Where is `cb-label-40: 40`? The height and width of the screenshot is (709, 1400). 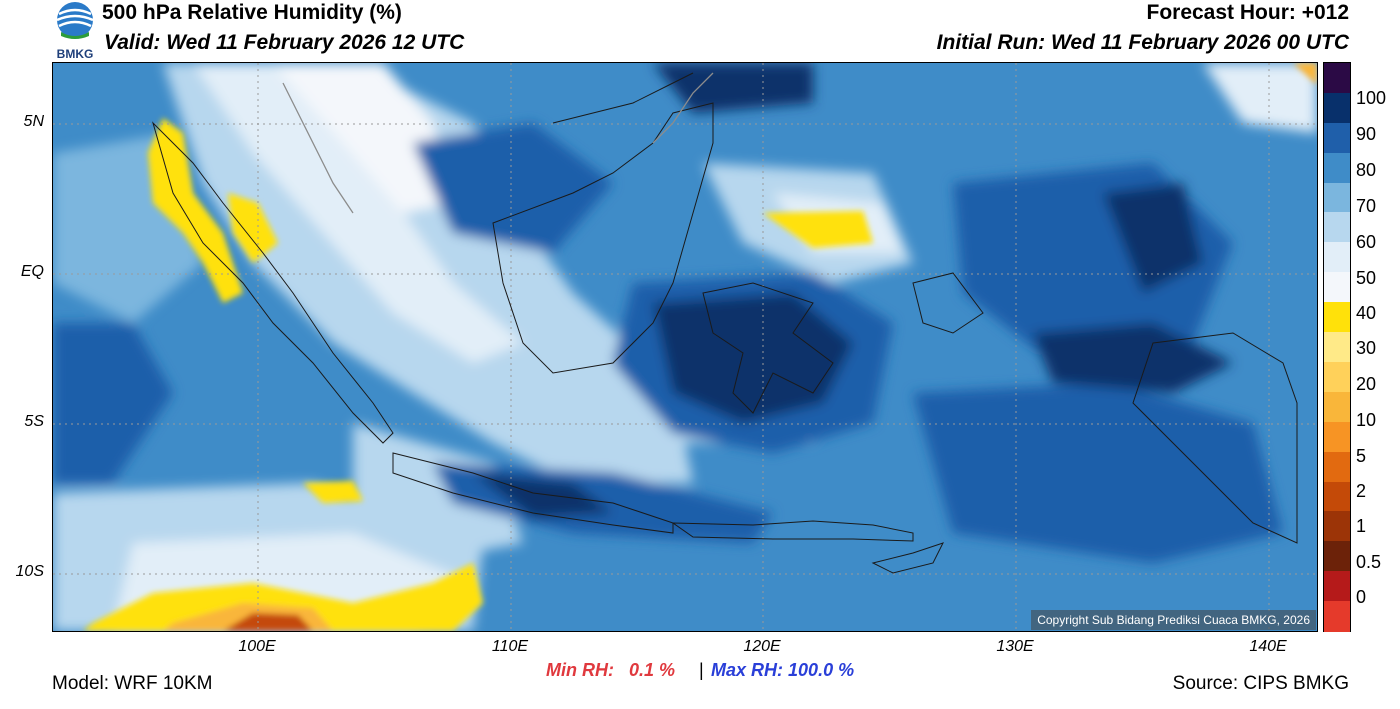
cb-label-40: 40 is located at coordinates (1366, 313).